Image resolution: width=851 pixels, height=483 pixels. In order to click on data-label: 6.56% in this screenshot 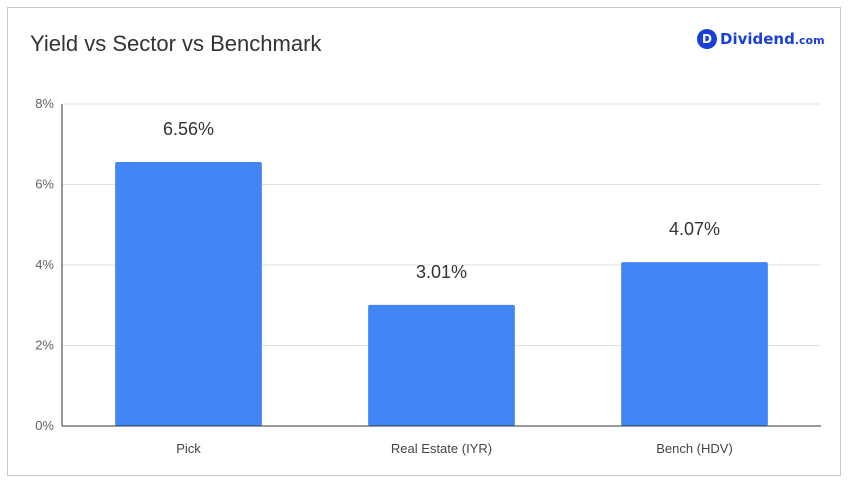, I will do `click(188, 129)`.